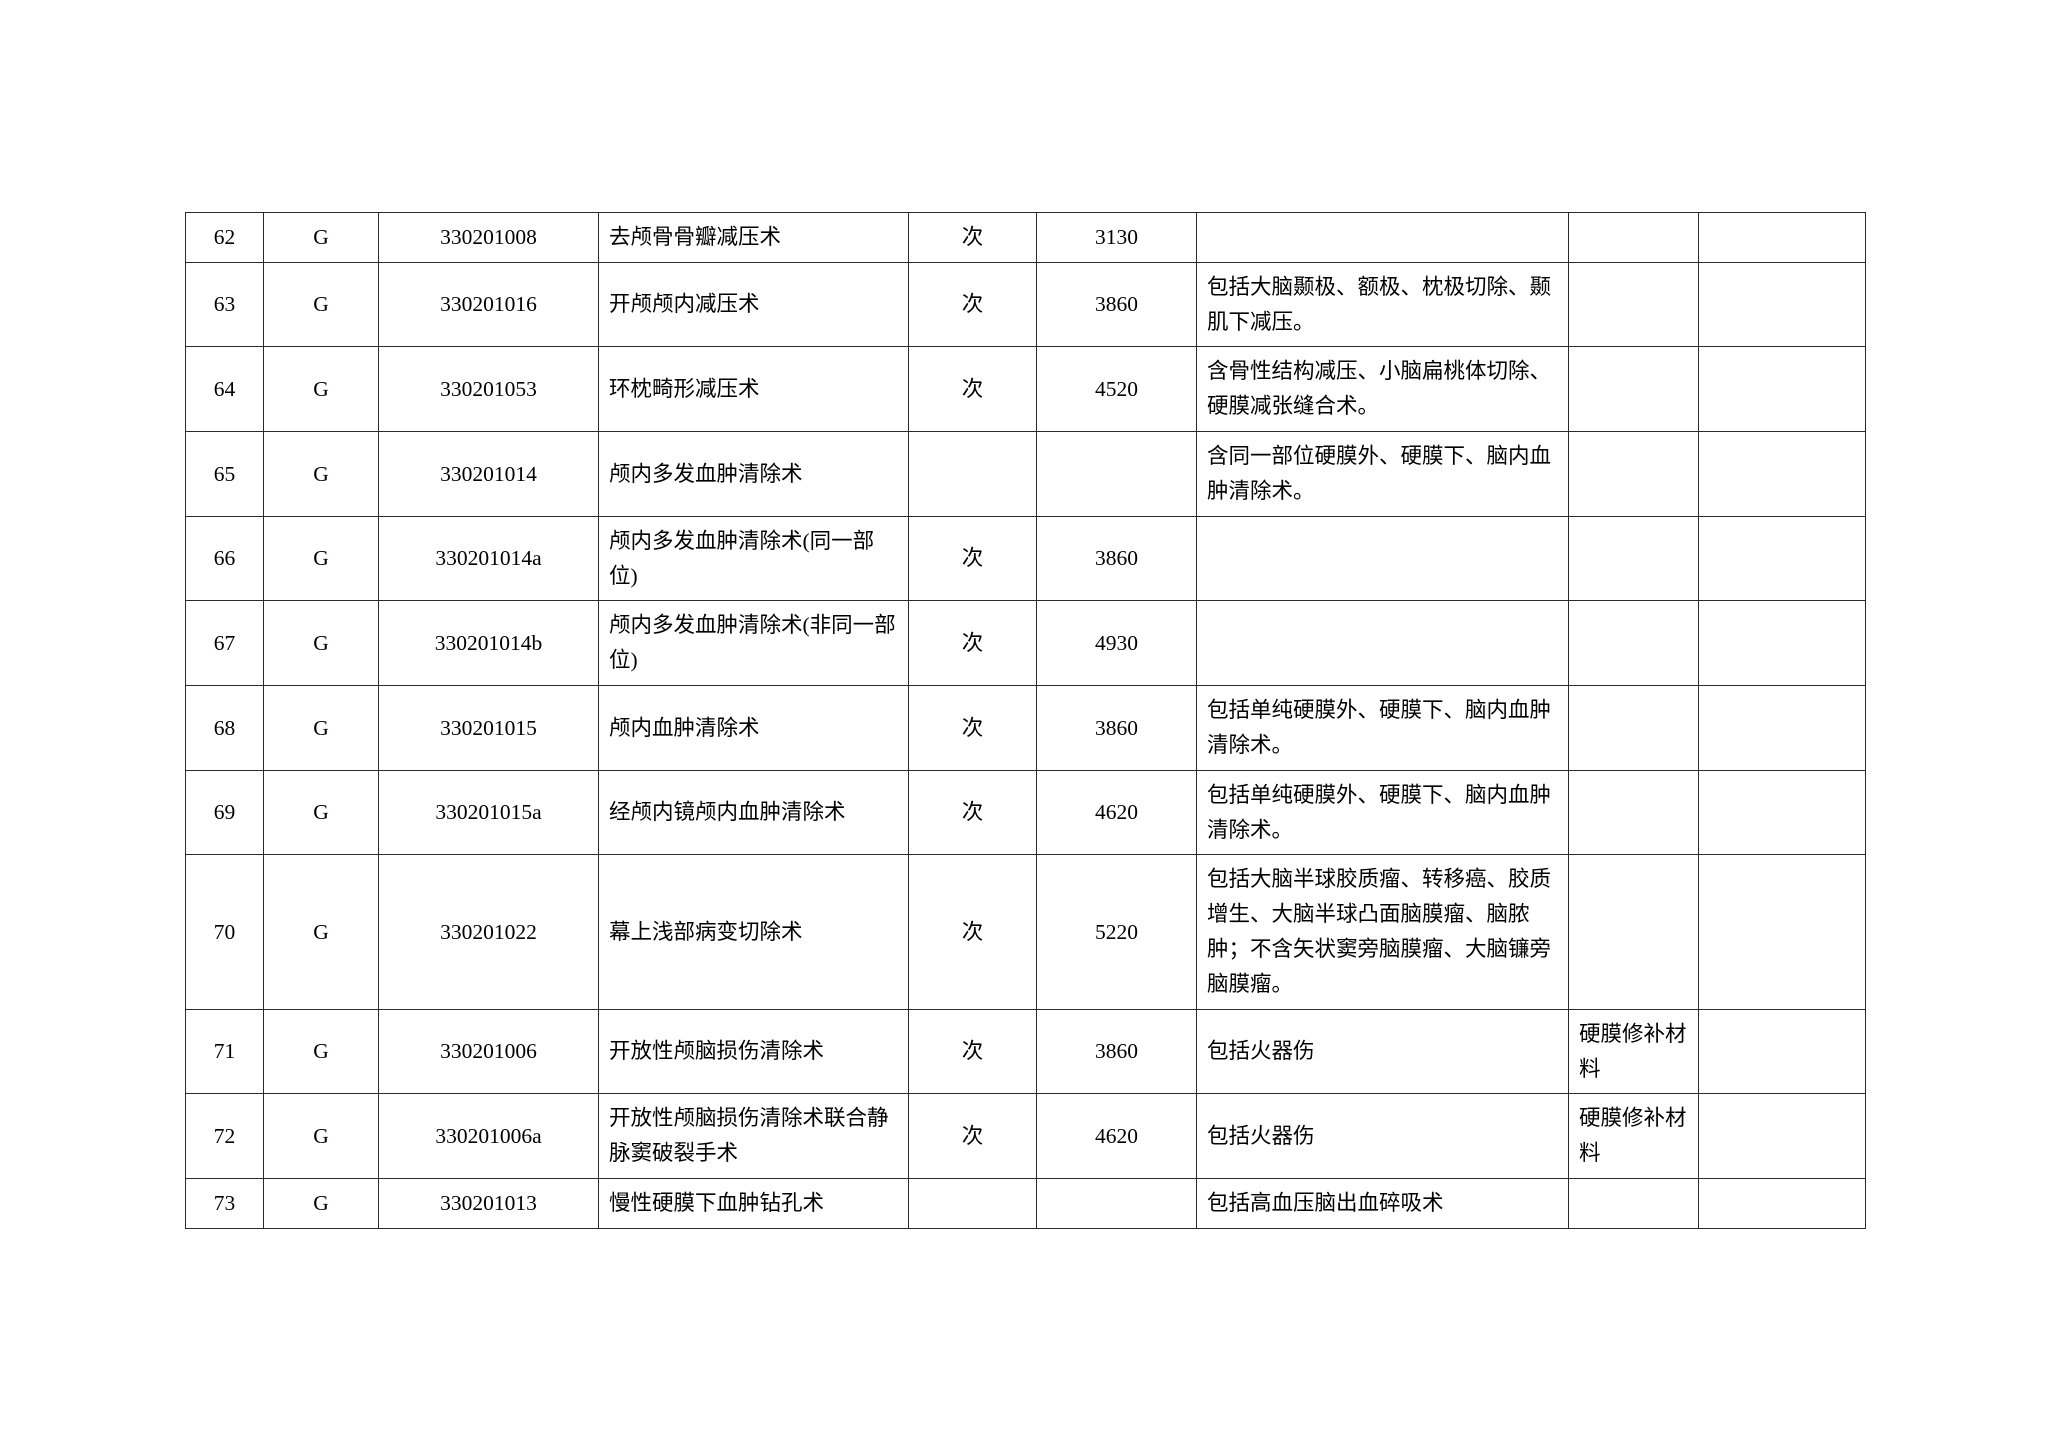  I want to click on table-row: 67 G 330201014b 颅内多发血肿清除术(非同一部位) 次 4930, so click(1025, 643).